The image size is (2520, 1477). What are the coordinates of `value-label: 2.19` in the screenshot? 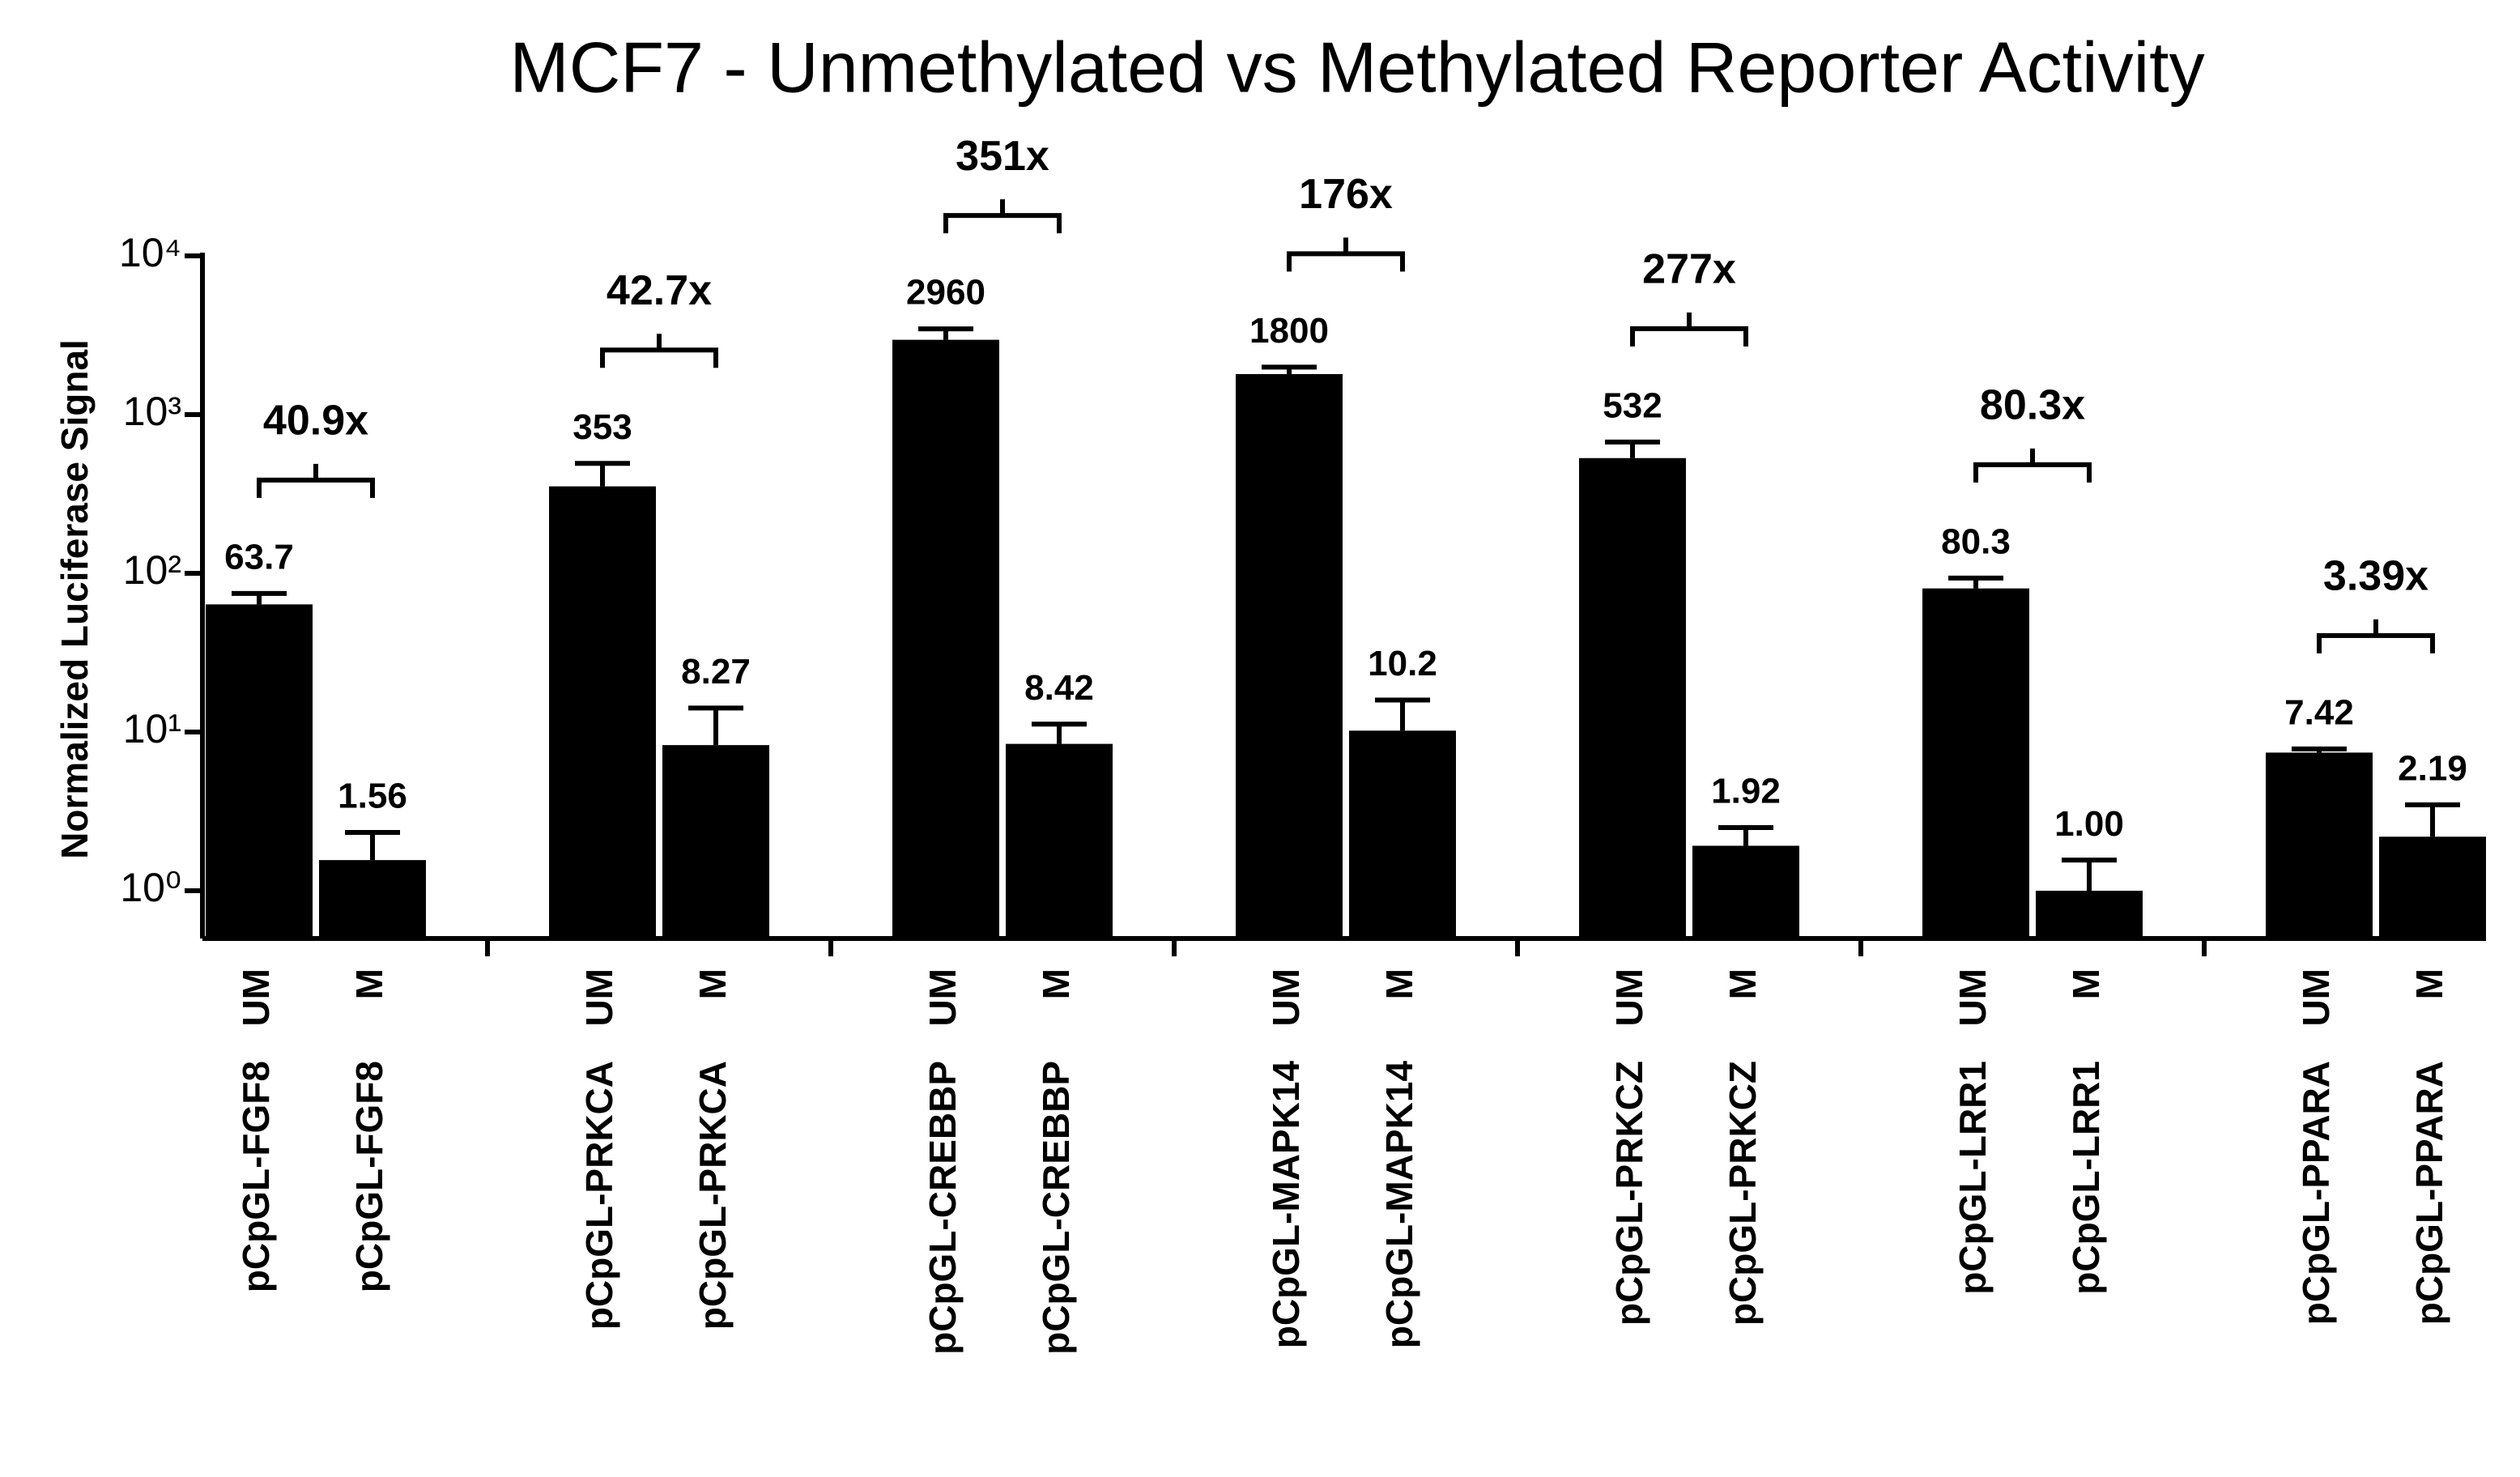 It's located at (2433, 768).